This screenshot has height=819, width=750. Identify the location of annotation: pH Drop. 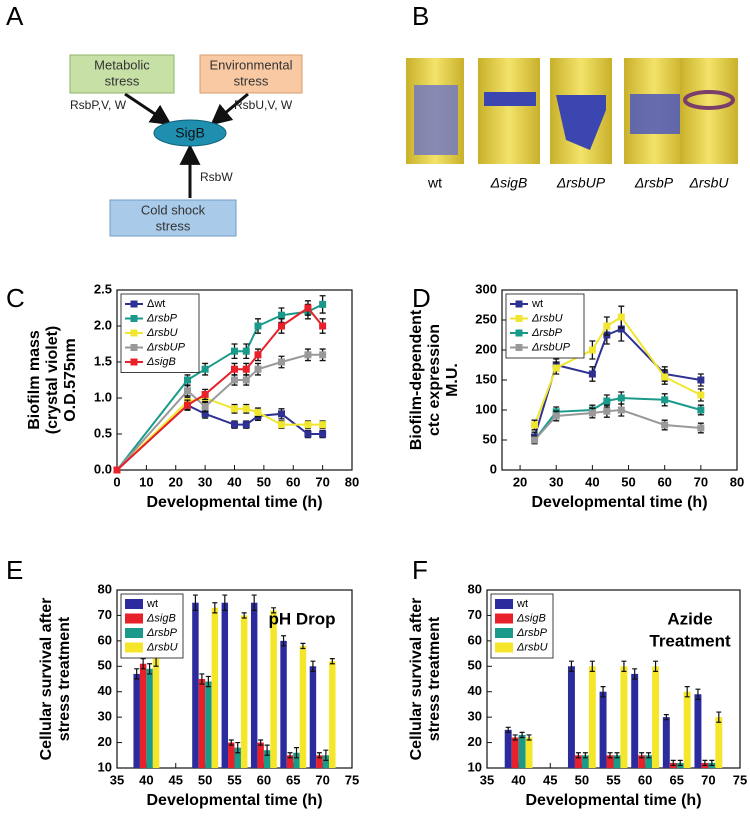
(301, 618).